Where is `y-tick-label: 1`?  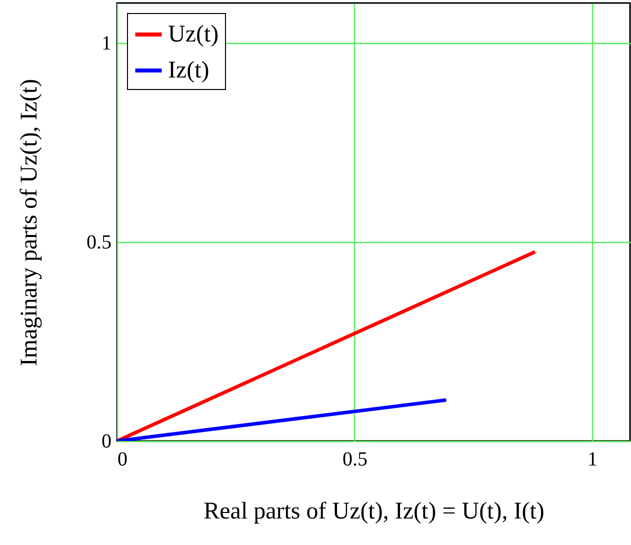
y-tick-label: 1 is located at coordinates (107, 43).